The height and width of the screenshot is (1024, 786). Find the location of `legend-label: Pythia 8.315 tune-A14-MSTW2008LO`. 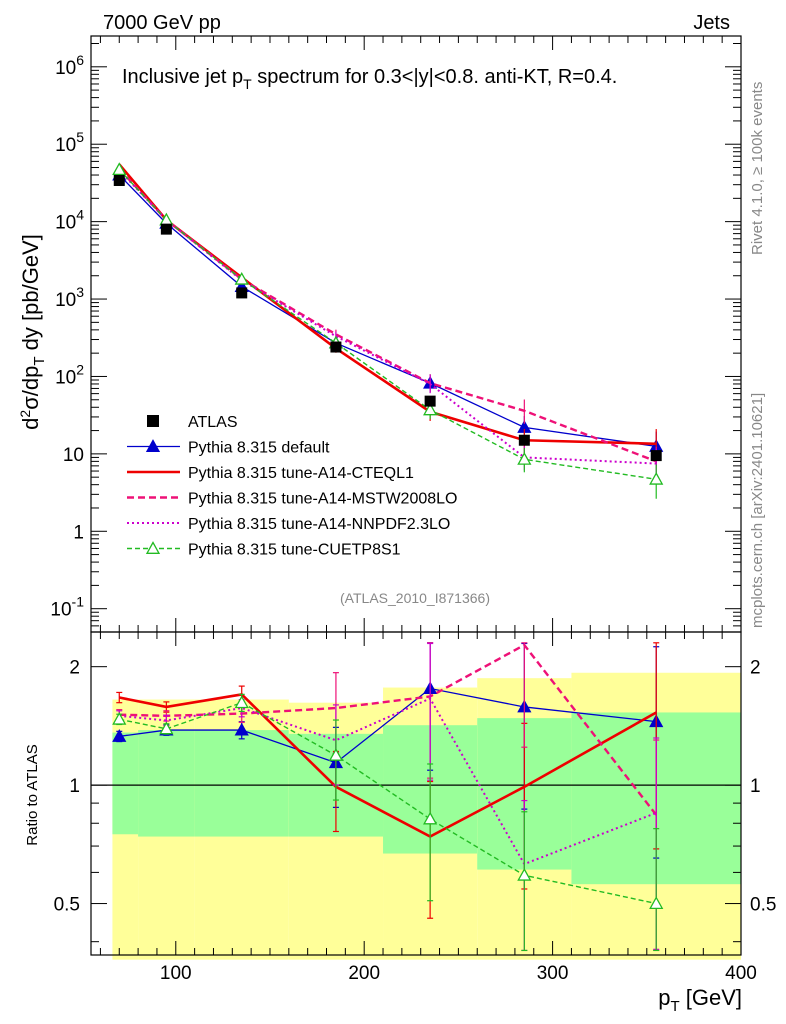

legend-label: Pythia 8.315 tune-A14-MSTW2008LO is located at coordinates (322, 499).